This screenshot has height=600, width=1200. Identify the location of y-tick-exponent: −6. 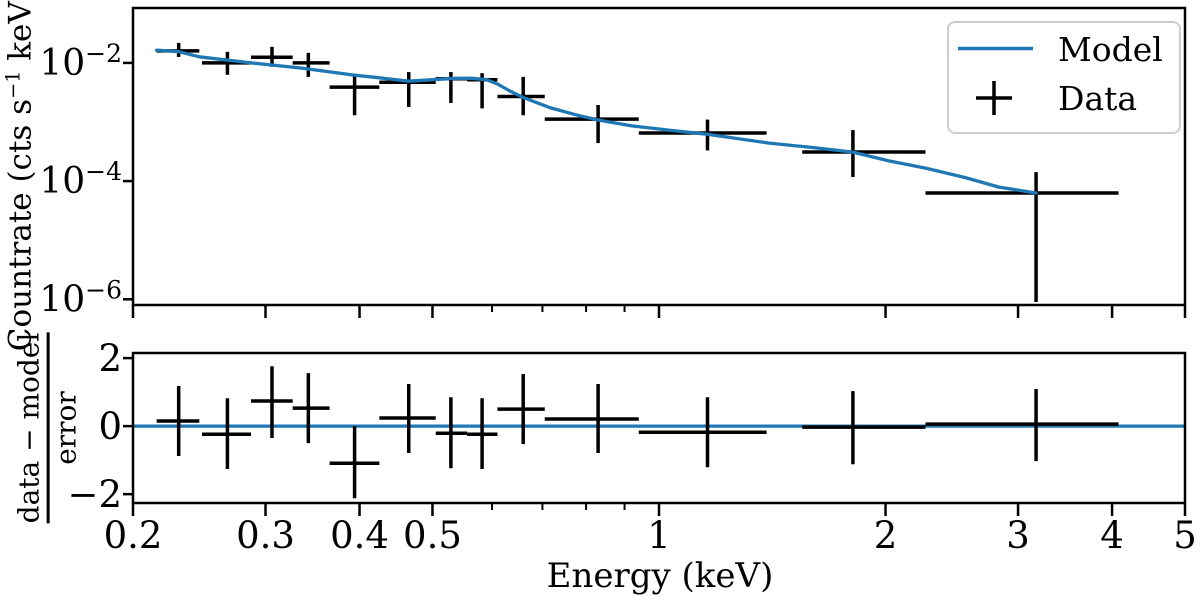
(103, 289).